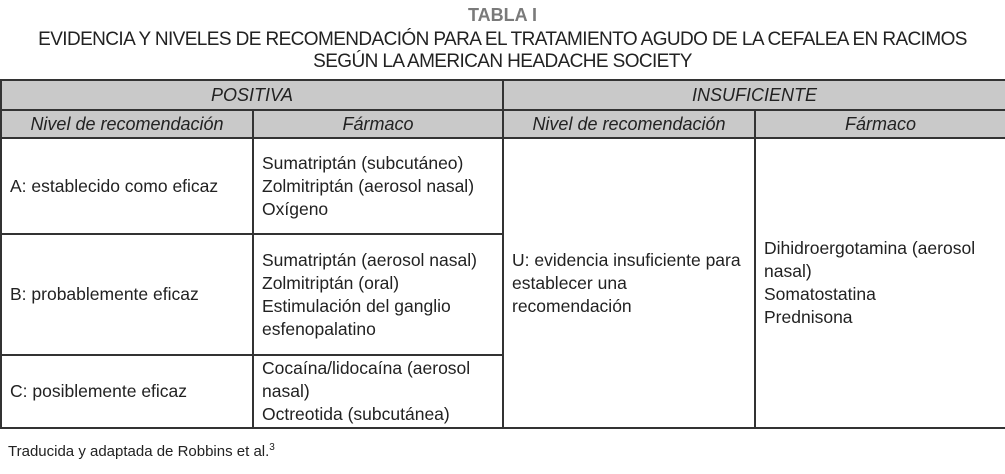 This screenshot has height=474, width=1005. What do you see at coordinates (252, 95) in the screenshot?
I see `group-header-positive: POSITIVA` at bounding box center [252, 95].